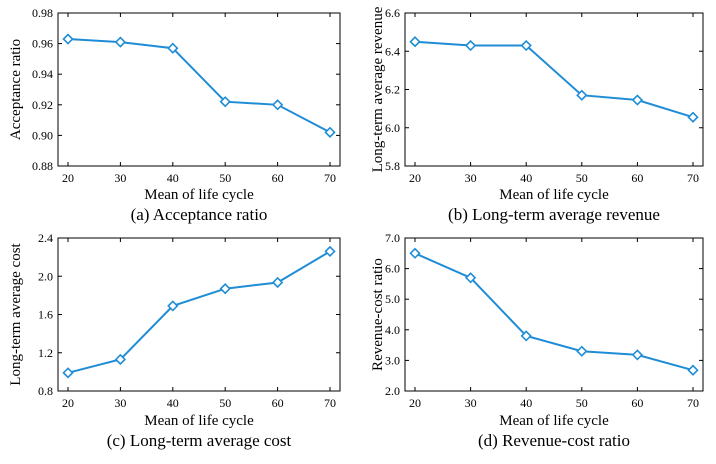  Describe the element at coordinates (199, 440) in the screenshot. I see `panel-caption: (c) Long-term average cost` at that location.